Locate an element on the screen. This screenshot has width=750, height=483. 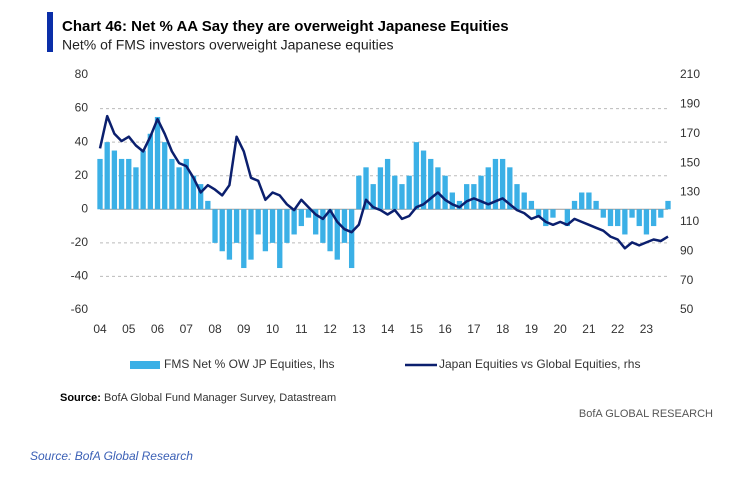
x-tick-label: 22 is located at coordinates (618, 329).